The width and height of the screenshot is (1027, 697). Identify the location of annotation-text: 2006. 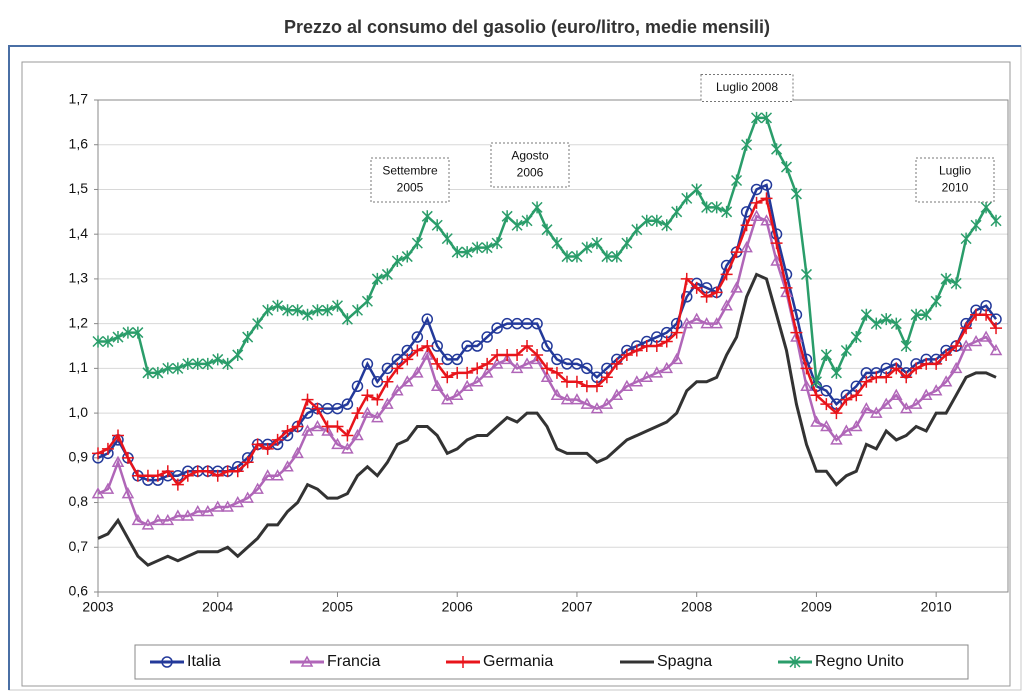
(530, 173).